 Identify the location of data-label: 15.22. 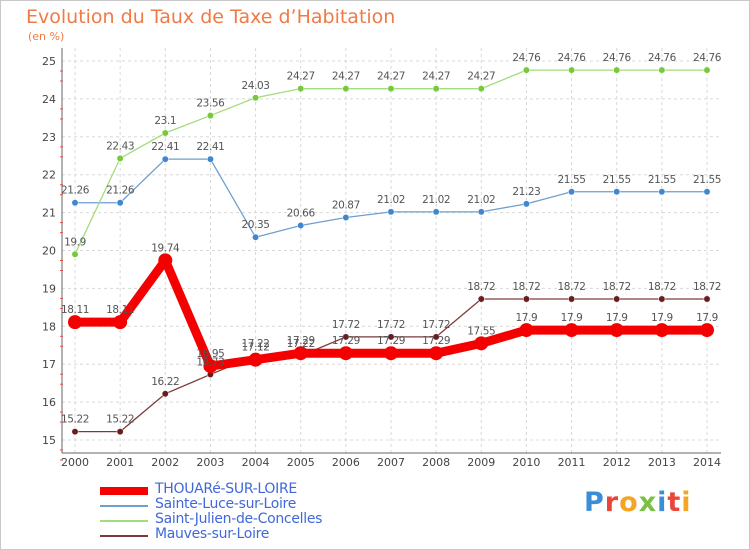
(75, 420).